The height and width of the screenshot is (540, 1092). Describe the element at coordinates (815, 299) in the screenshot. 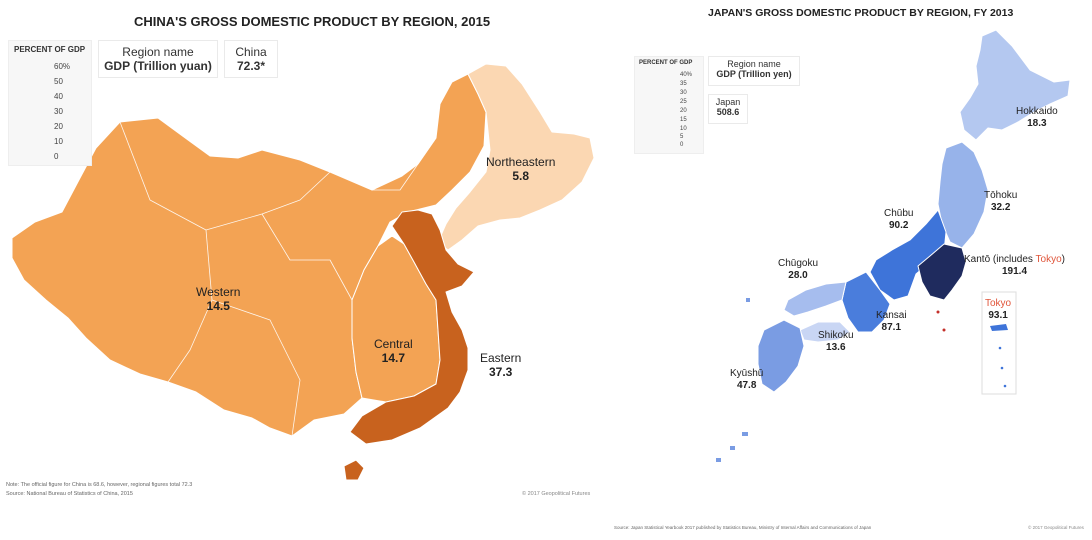

I see `japan-region-chugoku` at that location.